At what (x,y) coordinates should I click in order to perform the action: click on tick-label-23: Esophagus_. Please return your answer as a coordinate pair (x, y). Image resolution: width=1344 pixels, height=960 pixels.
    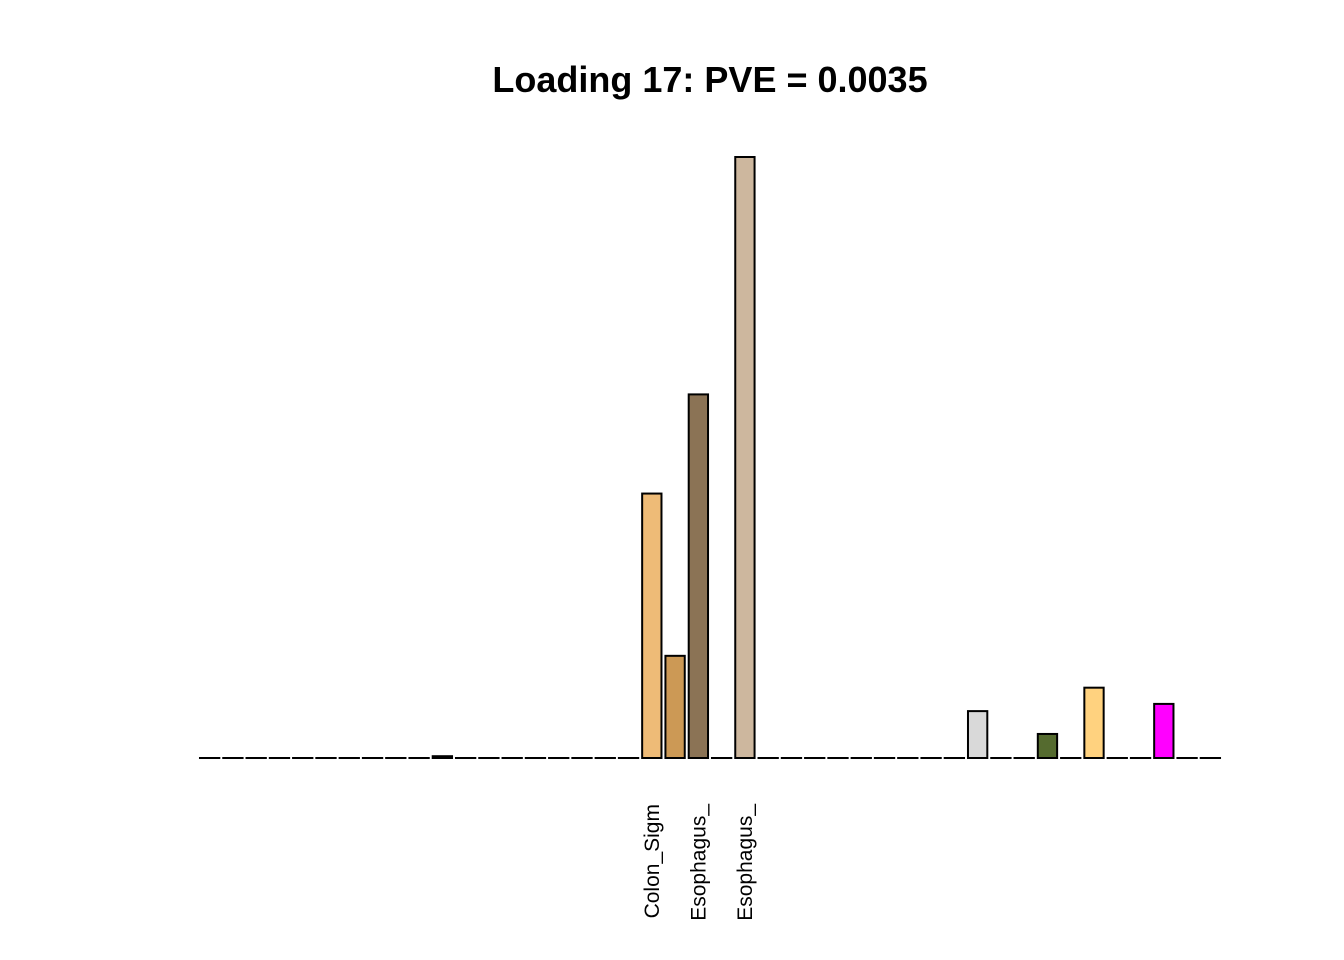
    Looking at the image, I should click on (745, 862).